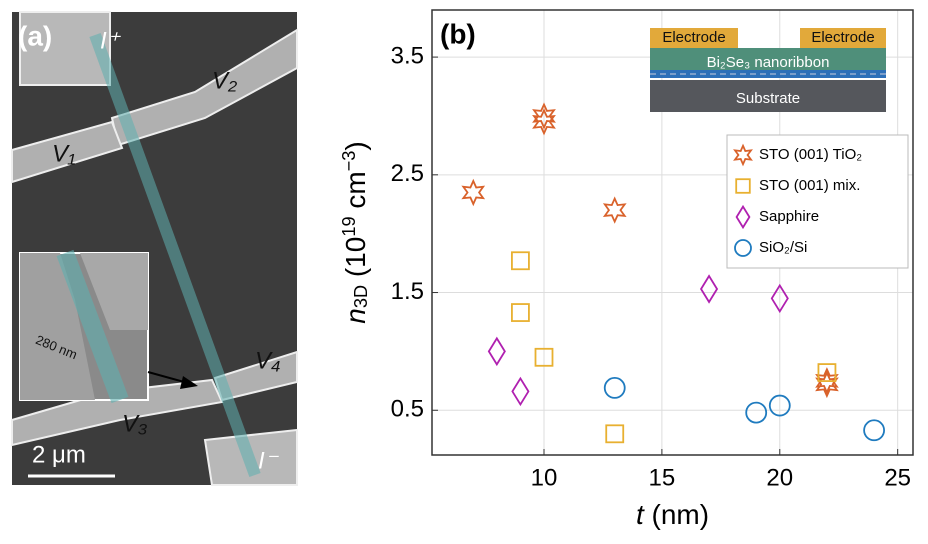 Image resolution: width=928 pixels, height=544 pixels. I want to click on electrode-label: I⁻, so click(269, 460).